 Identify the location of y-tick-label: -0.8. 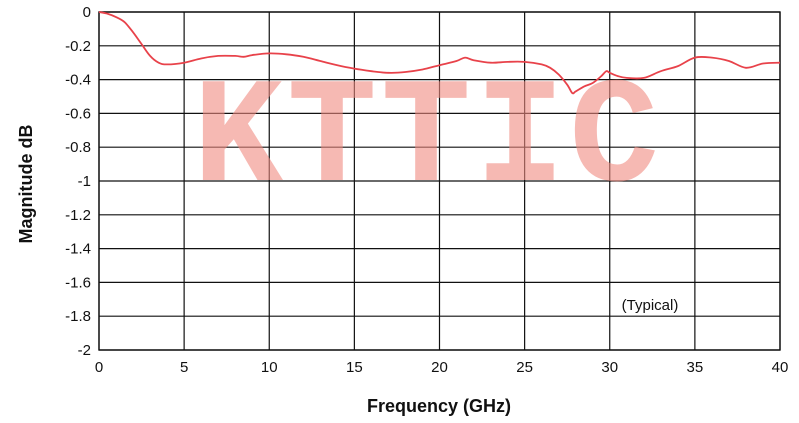
(78, 147).